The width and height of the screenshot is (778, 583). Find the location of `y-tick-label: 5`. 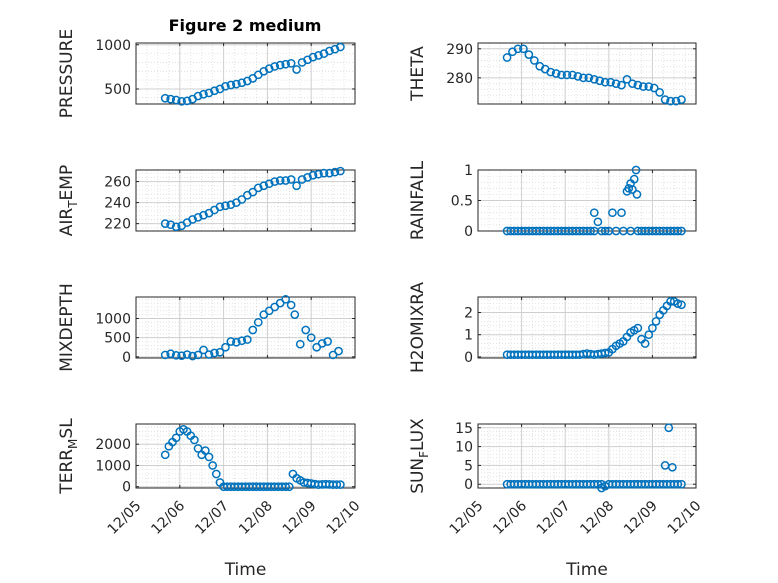

y-tick-label: 5 is located at coordinates (468, 466).